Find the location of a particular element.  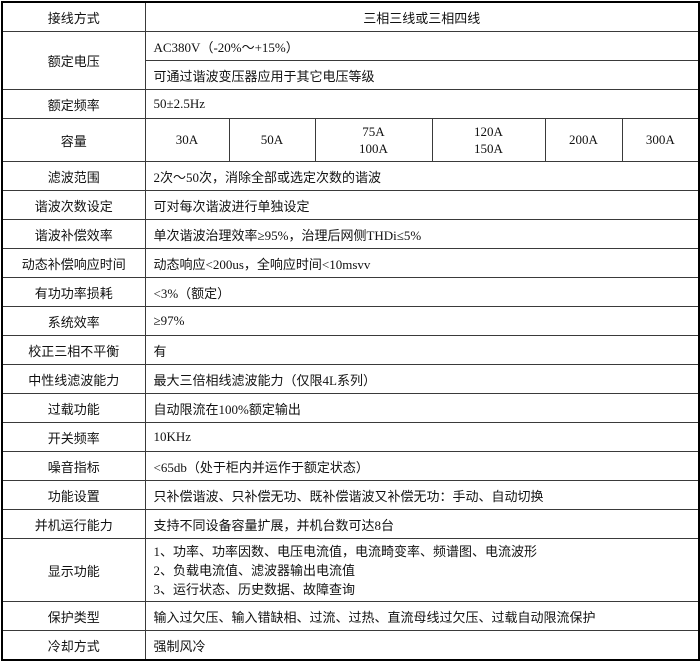

row-cooling-method: 冷却方式 强制风冷 is located at coordinates (350, 645).